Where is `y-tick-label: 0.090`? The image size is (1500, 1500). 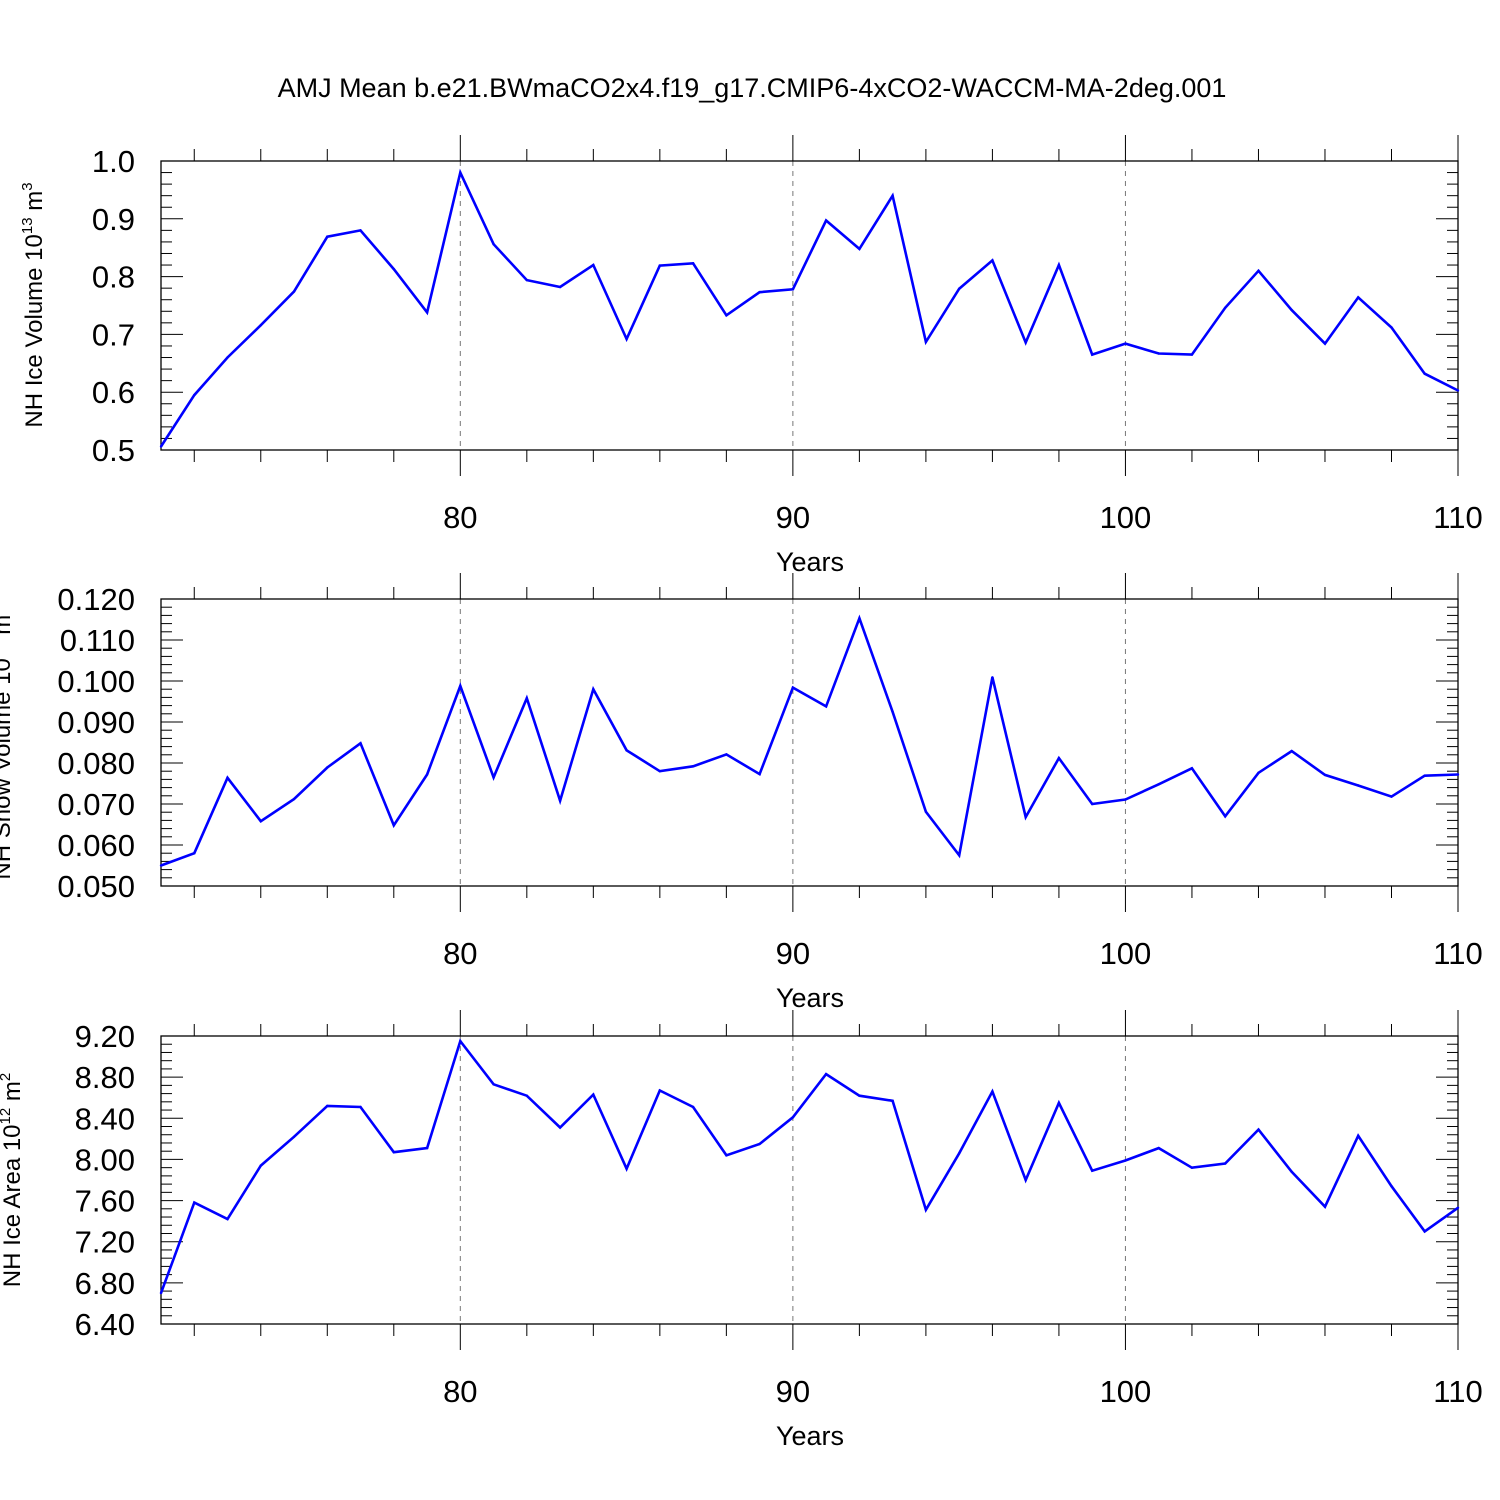
y-tick-label: 0.090 is located at coordinates (96, 722).